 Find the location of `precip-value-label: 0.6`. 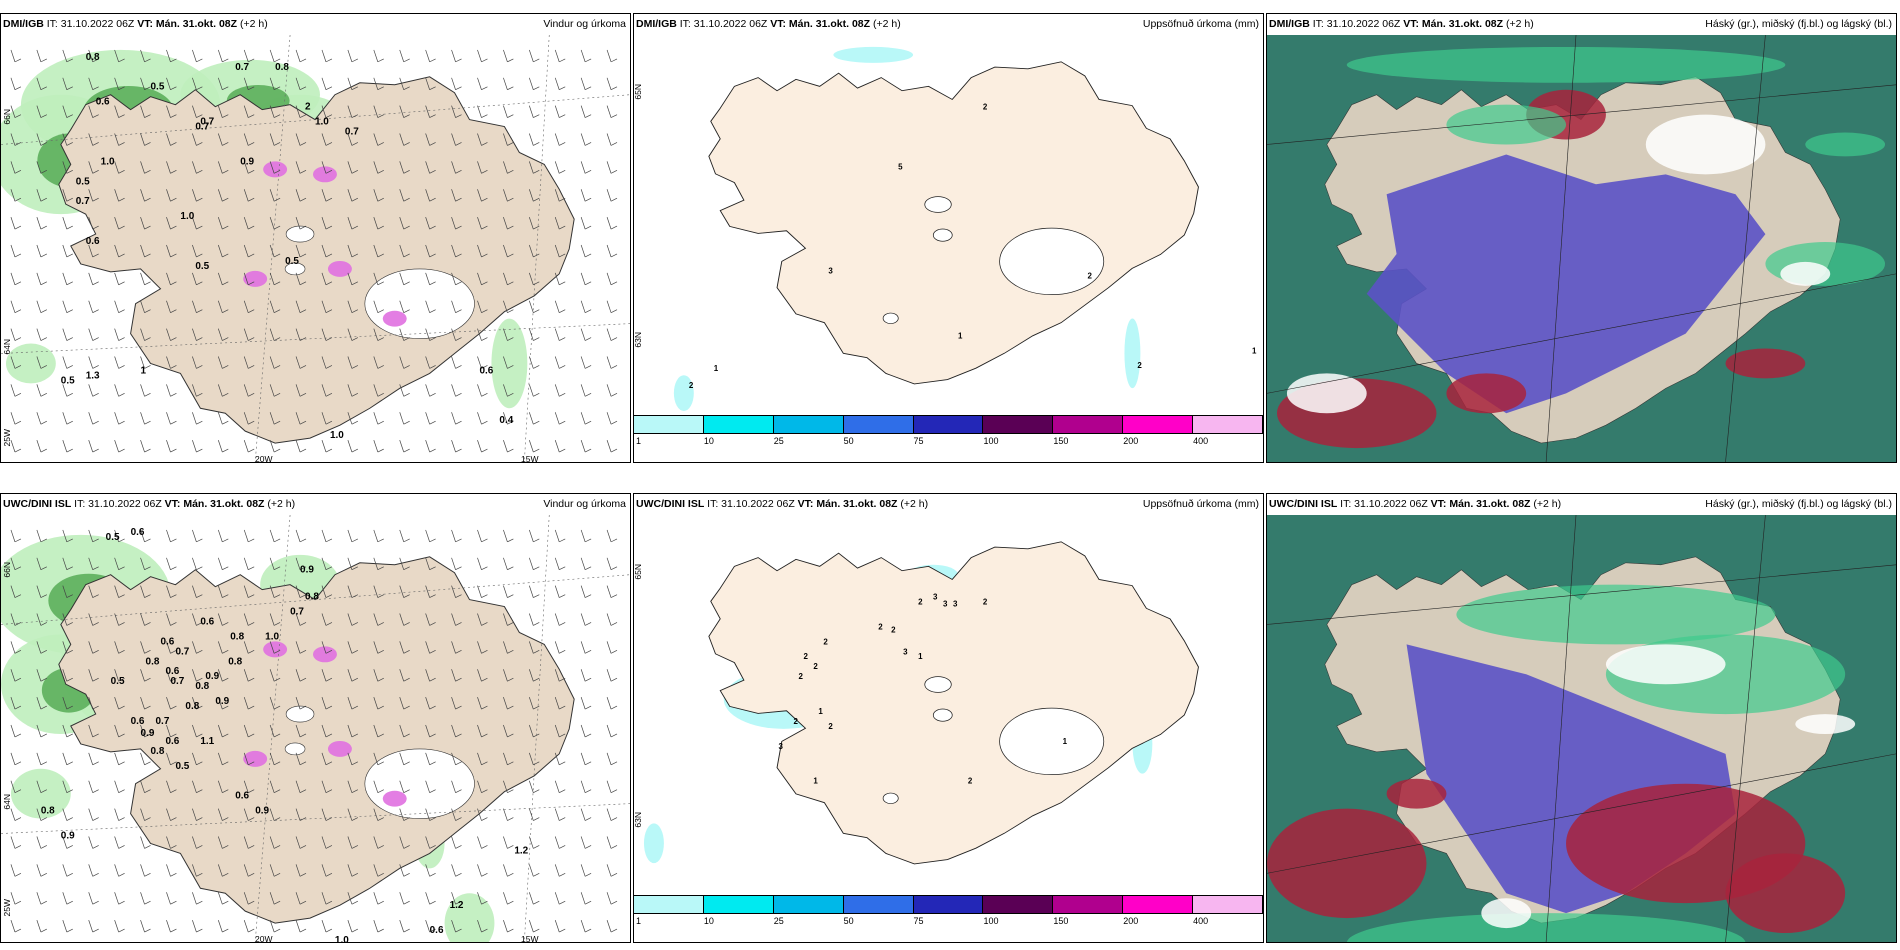

precip-value-label: 0.6 is located at coordinates (93, 241).